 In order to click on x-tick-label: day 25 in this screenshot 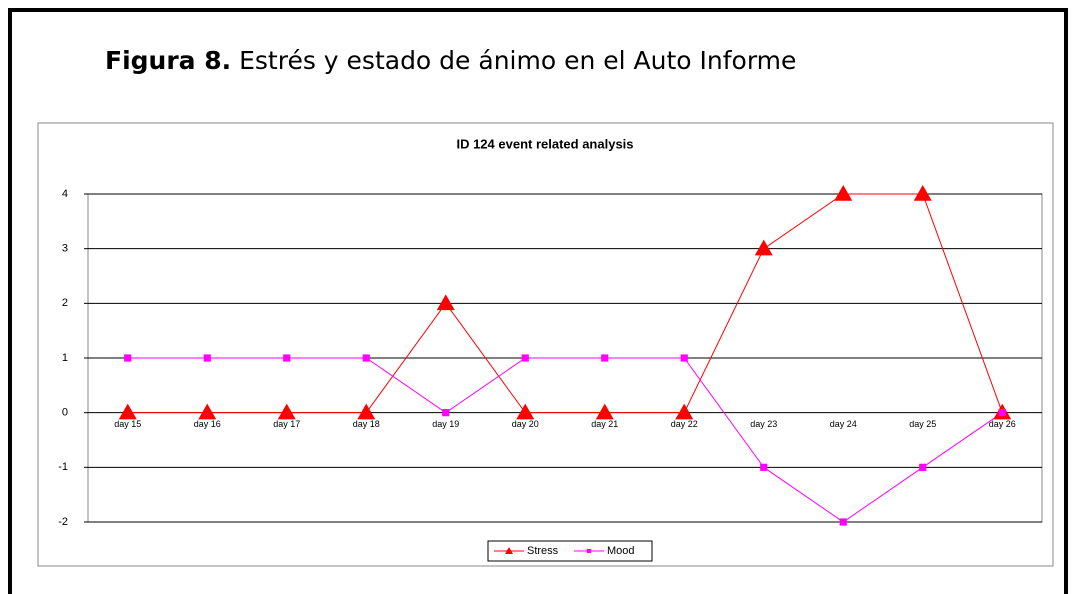, I will do `click(922, 424)`.